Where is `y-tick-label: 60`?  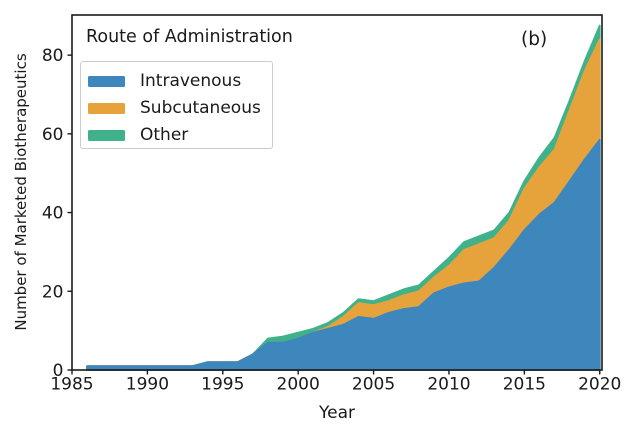 y-tick-label: 60 is located at coordinates (53, 135).